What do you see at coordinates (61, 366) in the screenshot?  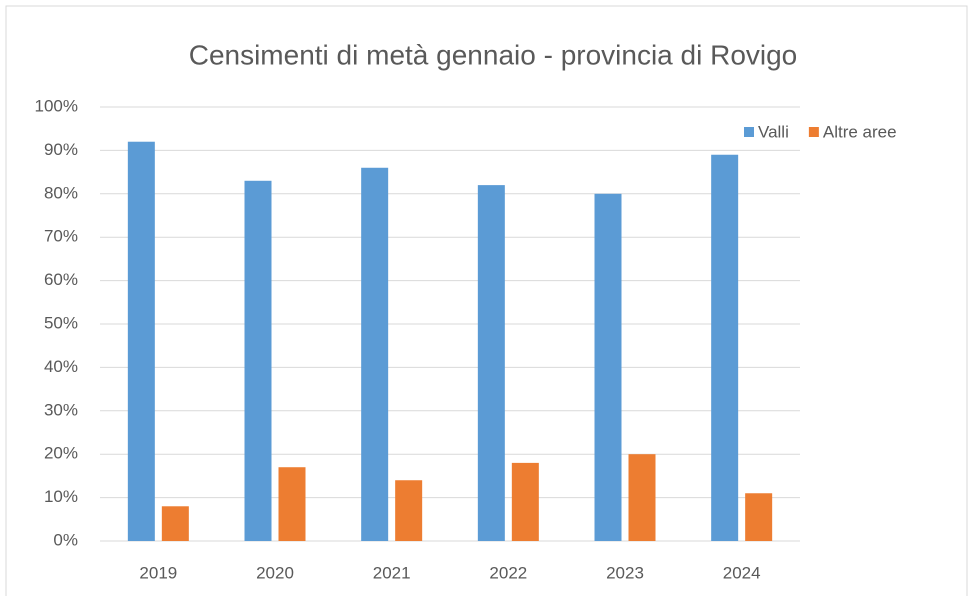 I see `y-tick-label: 40%` at bounding box center [61, 366].